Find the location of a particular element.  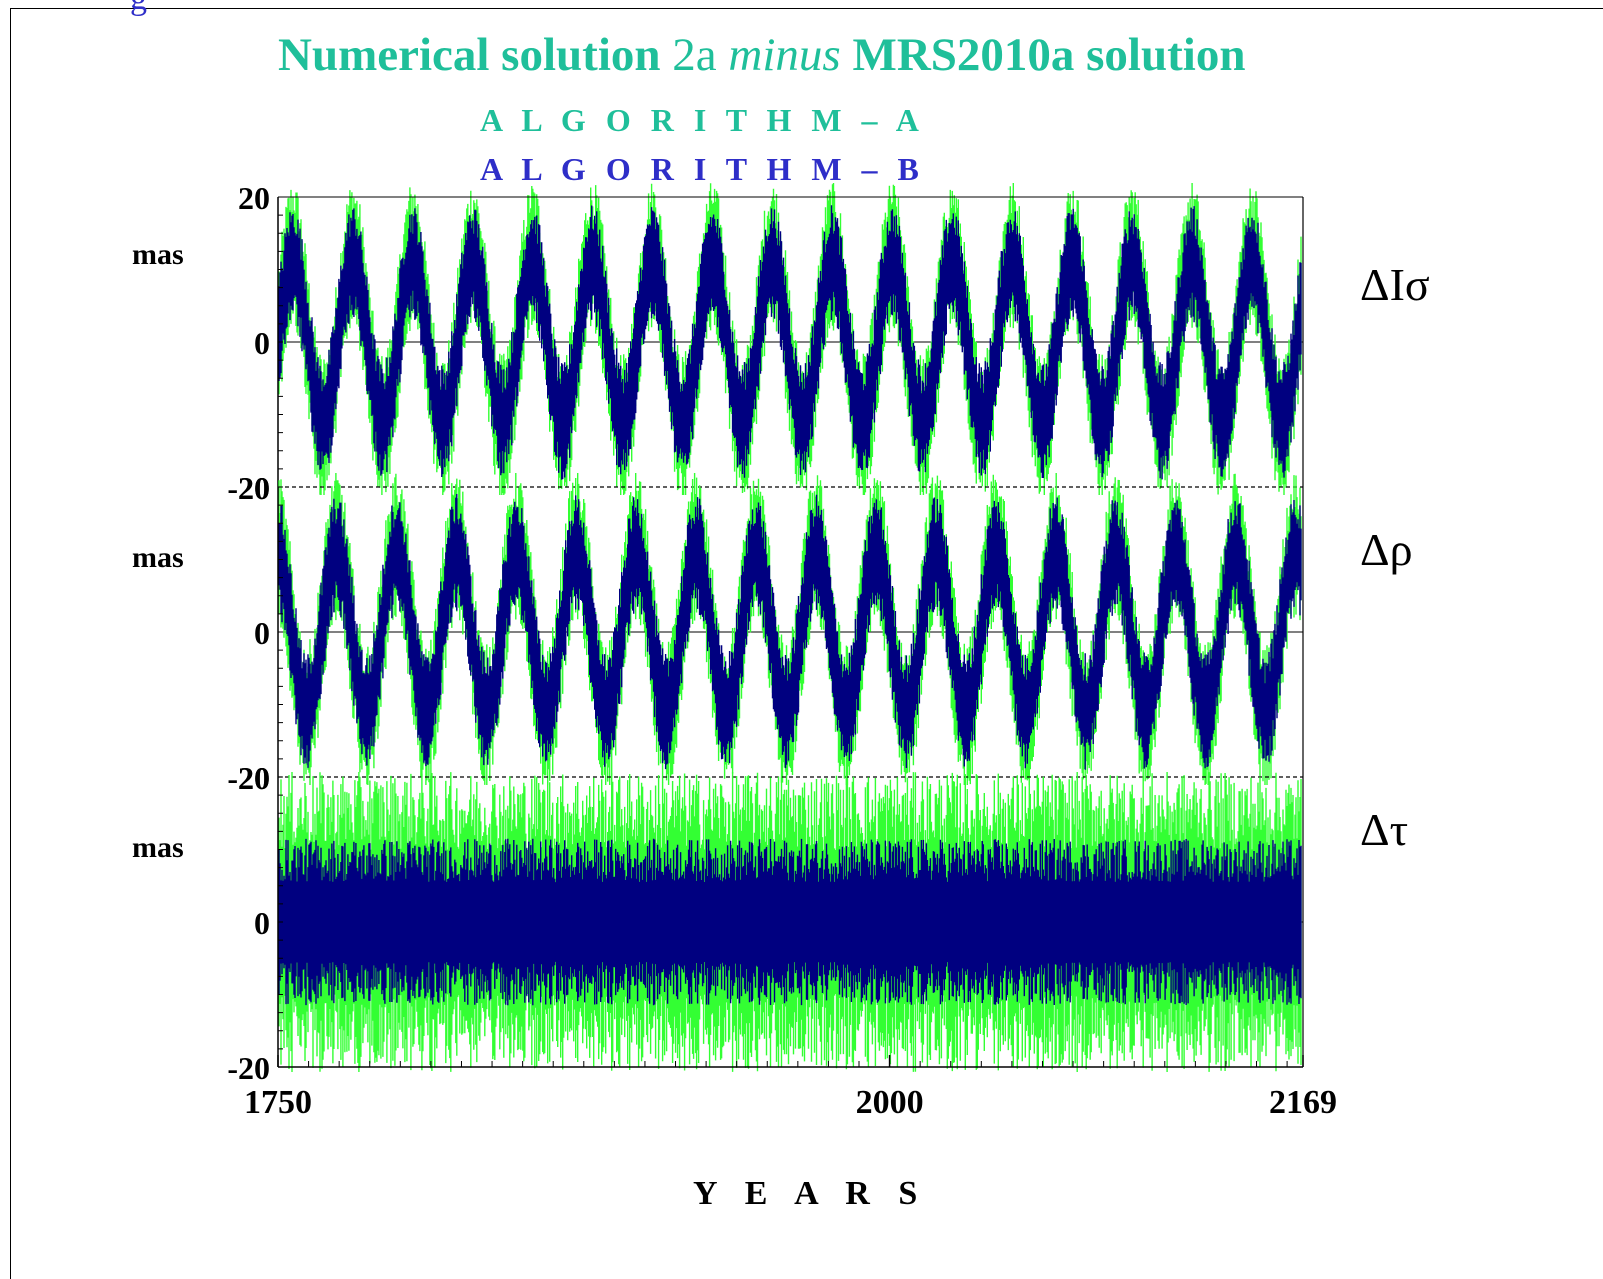

panel-label: Δρ is located at coordinates (1386, 549).